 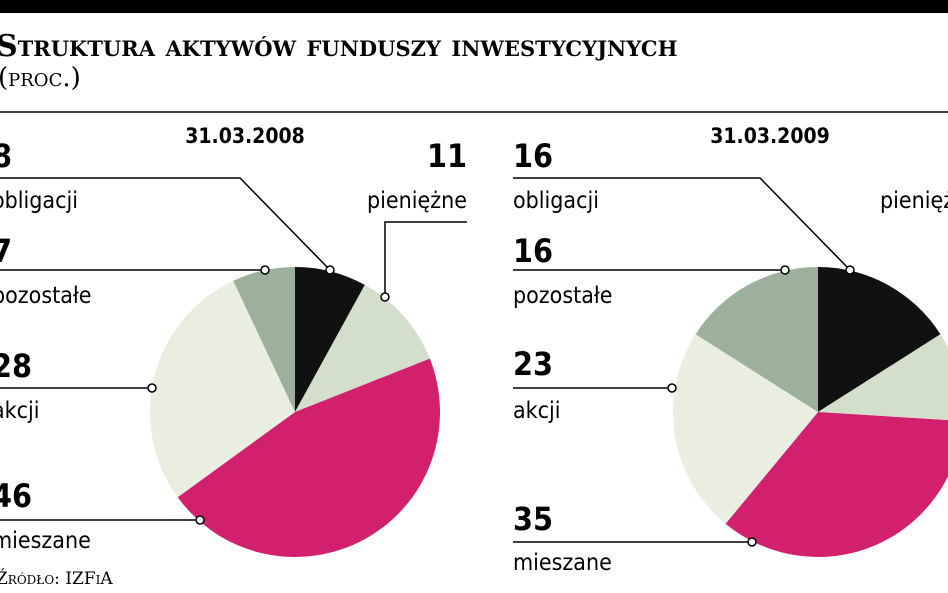 What do you see at coordinates (40, 78) in the screenshot?
I see `chart-subtitle: (proc.)` at bounding box center [40, 78].